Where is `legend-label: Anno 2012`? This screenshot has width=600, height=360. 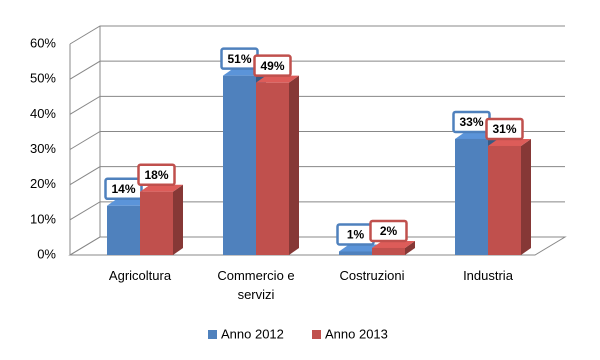
legend-label: Anno 2012 is located at coordinates (252, 333).